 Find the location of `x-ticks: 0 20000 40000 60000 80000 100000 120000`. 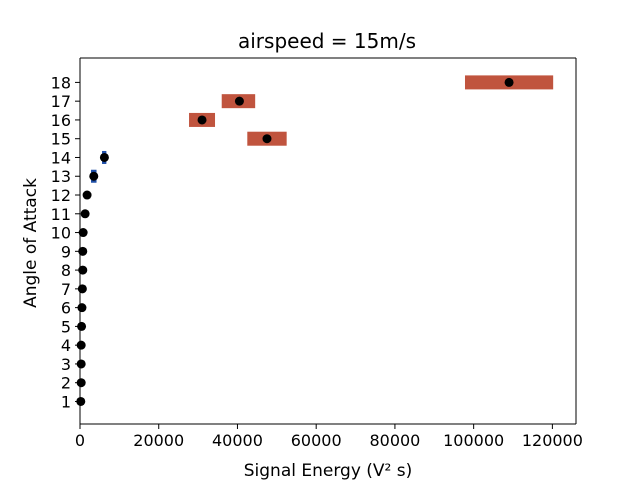

x-ticks: 0 20000 40000 60000 80000 100000 120000 is located at coordinates (329, 437).